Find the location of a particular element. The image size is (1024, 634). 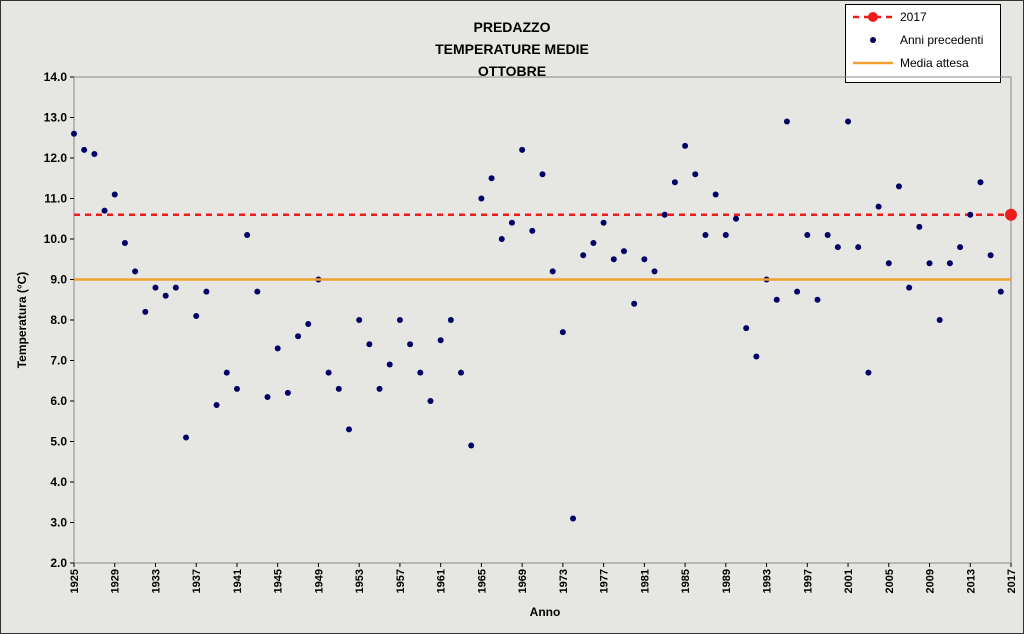

x-tick-label: 2013 is located at coordinates (971, 581).